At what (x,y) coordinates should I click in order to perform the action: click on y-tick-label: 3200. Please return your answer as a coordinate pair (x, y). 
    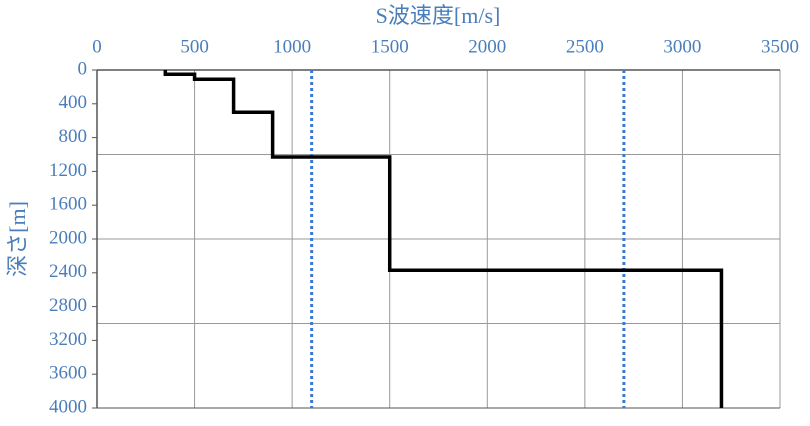
    Looking at the image, I should click on (68, 339).